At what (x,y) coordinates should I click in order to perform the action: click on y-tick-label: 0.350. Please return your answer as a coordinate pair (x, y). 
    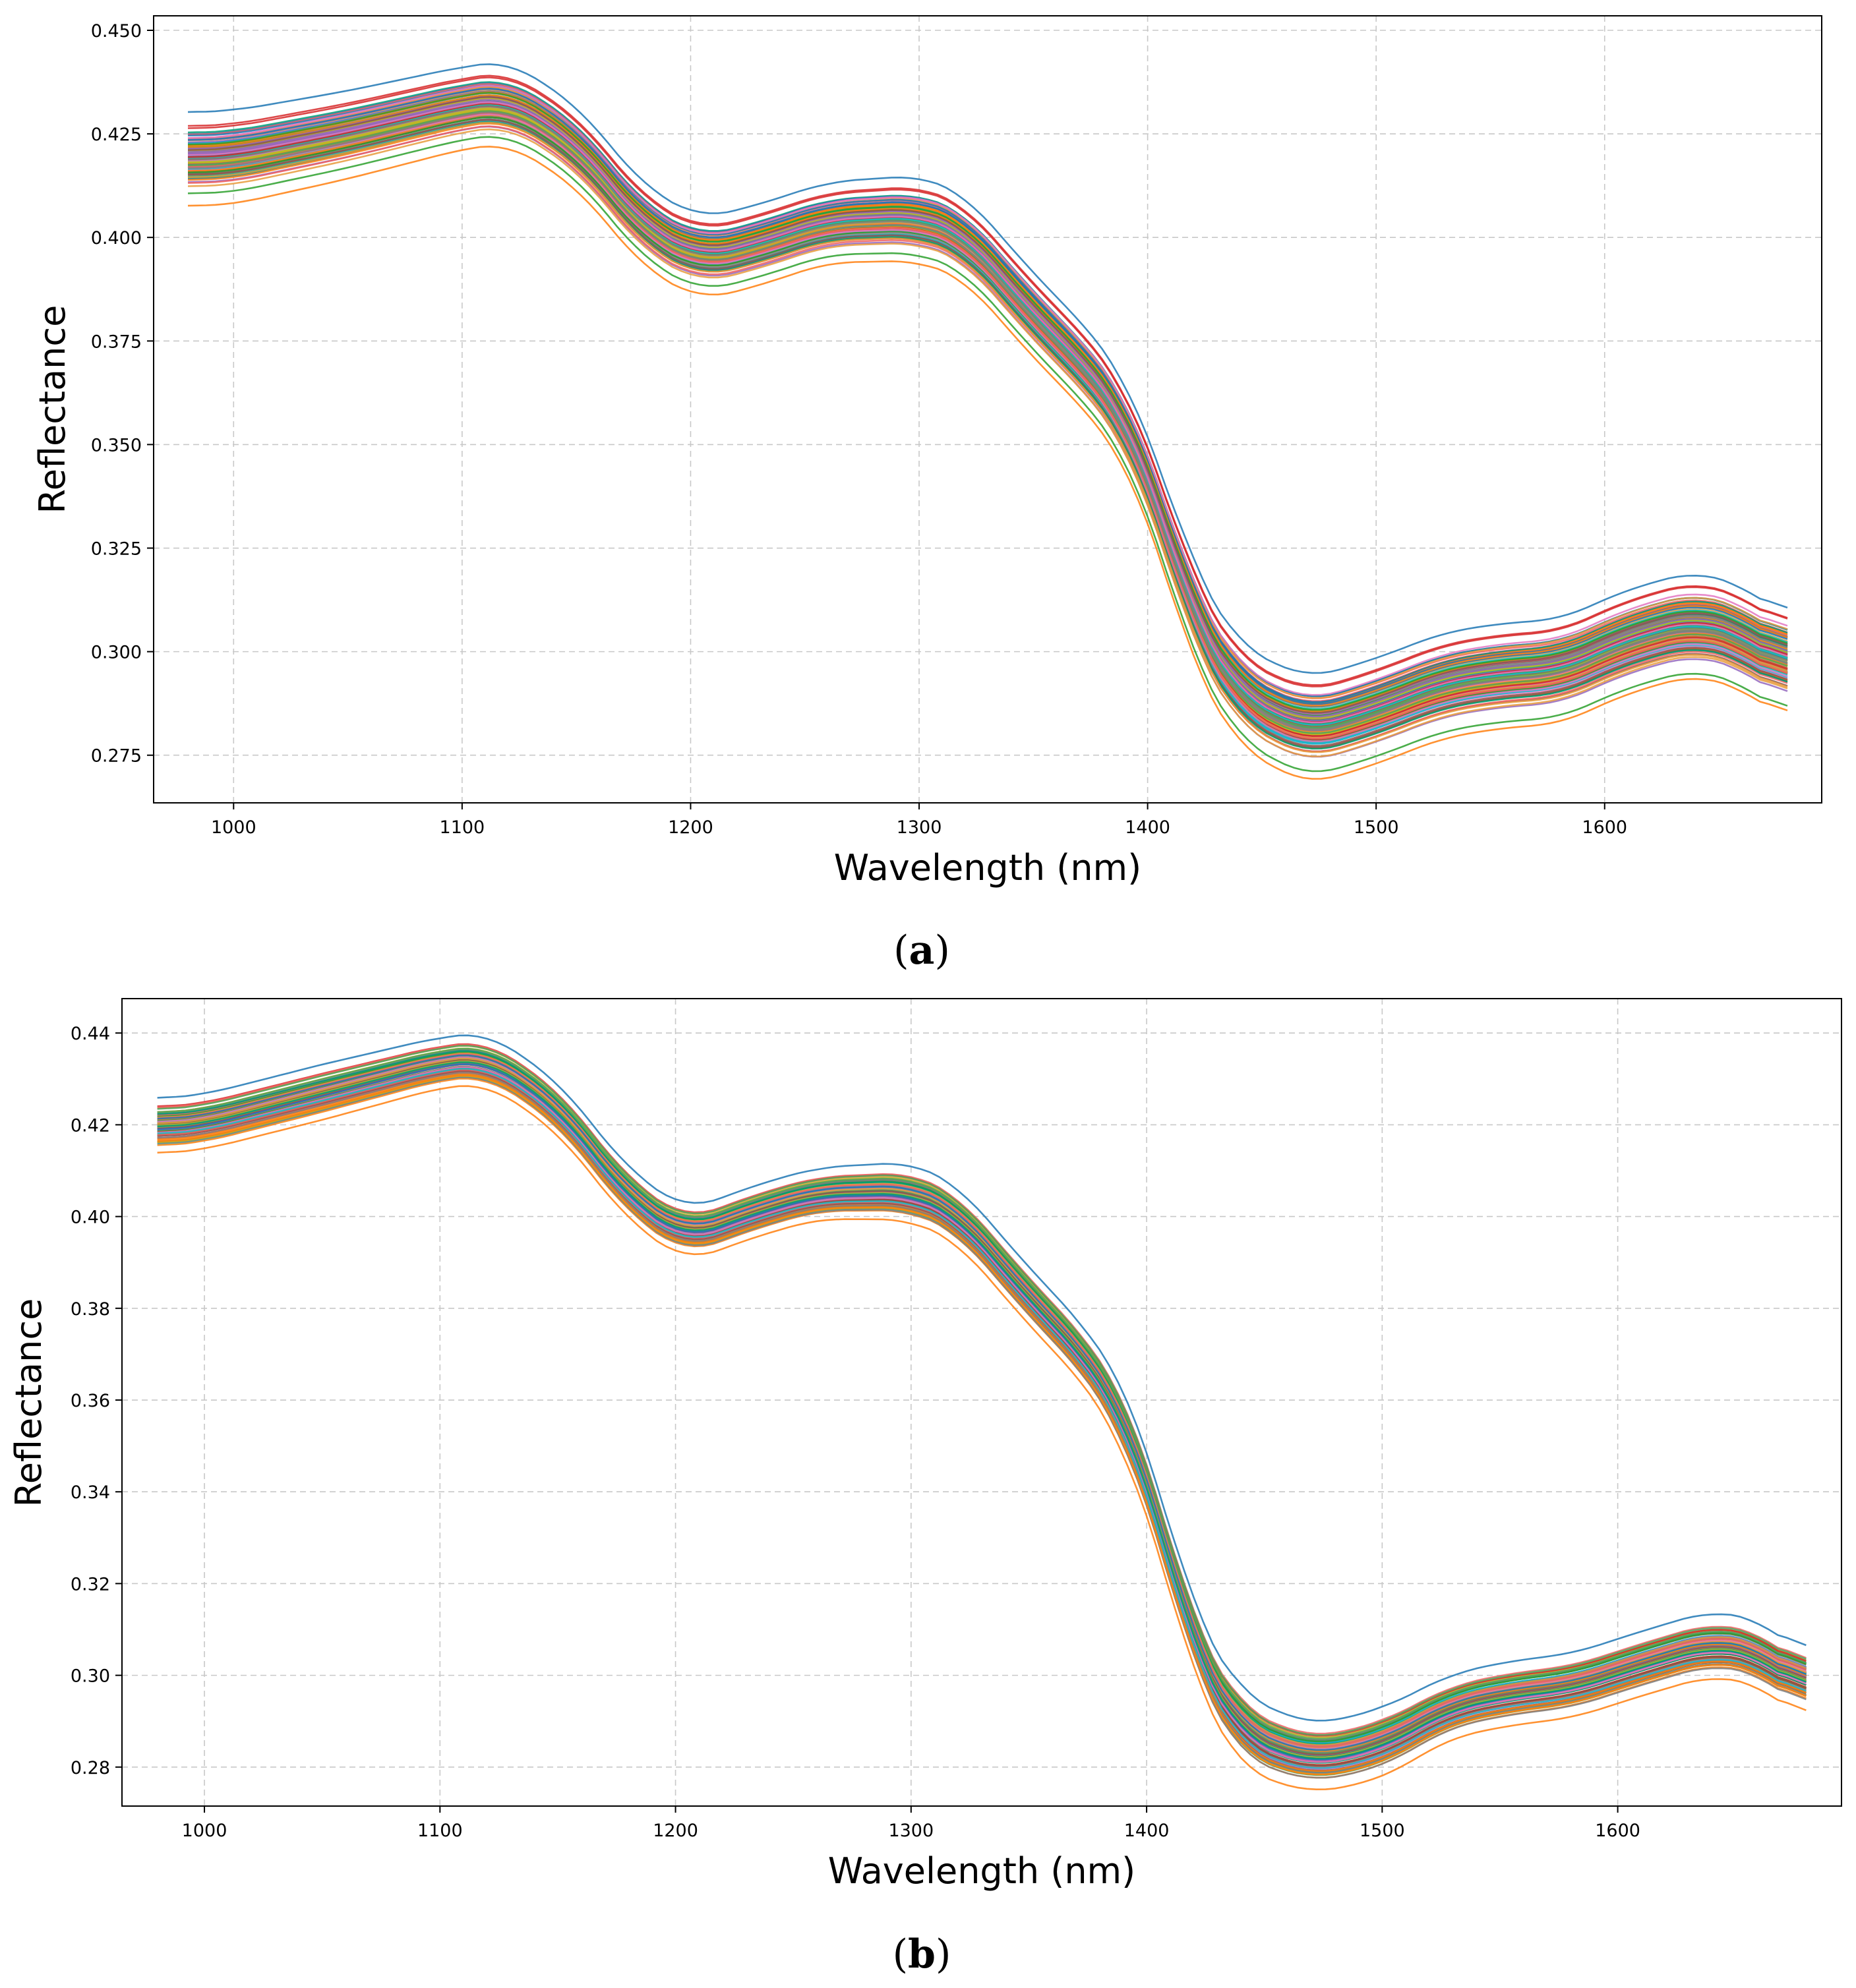
    Looking at the image, I should click on (116, 445).